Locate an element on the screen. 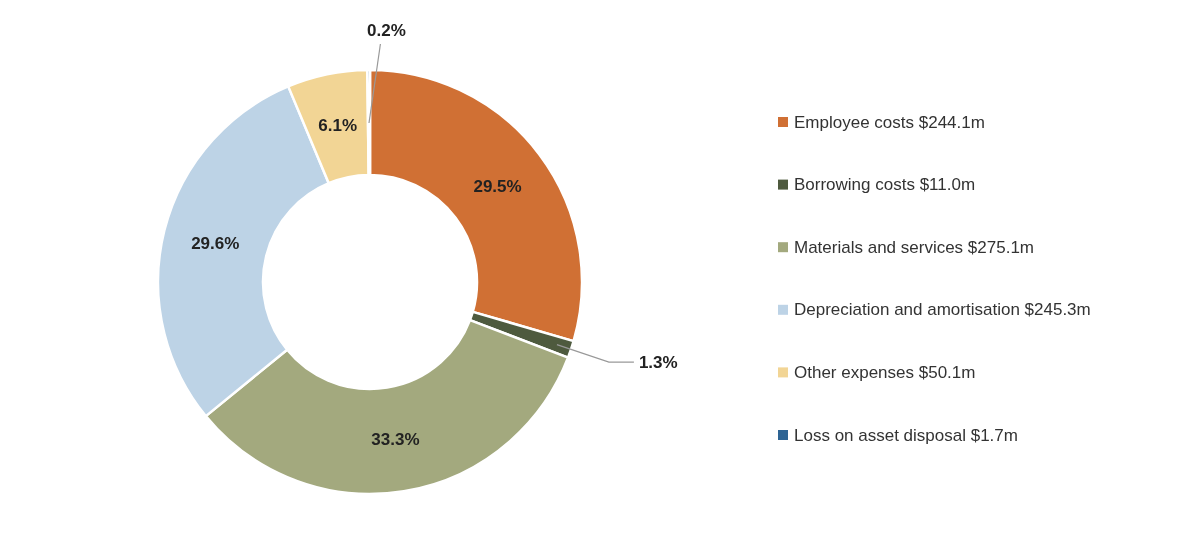  legend-label: Borrowing costs $11.0m is located at coordinates (885, 185).